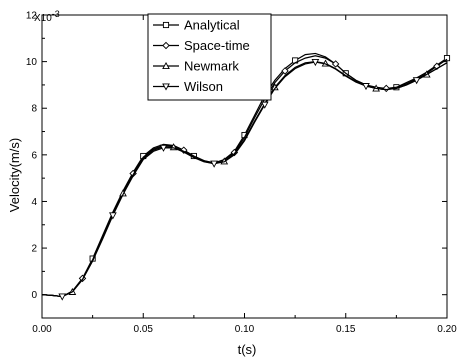 This screenshot has height=359, width=469. I want to click on legend-label: Analytical, so click(212, 25).